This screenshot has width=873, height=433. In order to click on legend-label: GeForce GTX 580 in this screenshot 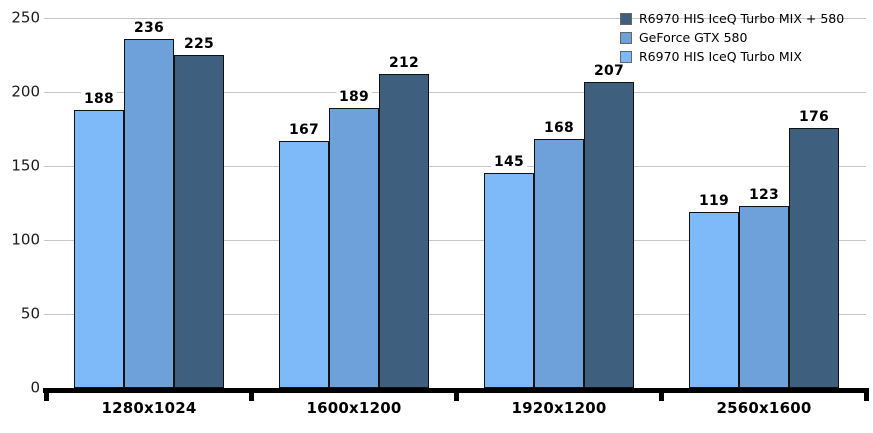, I will do `click(693, 37)`.